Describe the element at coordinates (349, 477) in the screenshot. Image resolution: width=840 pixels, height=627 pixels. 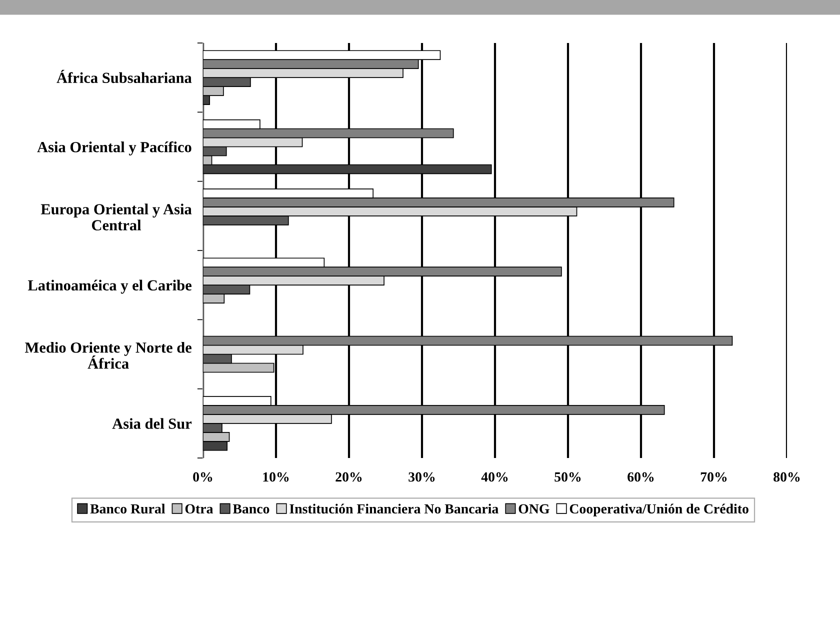
I see `x-tick-label: 20%` at that location.